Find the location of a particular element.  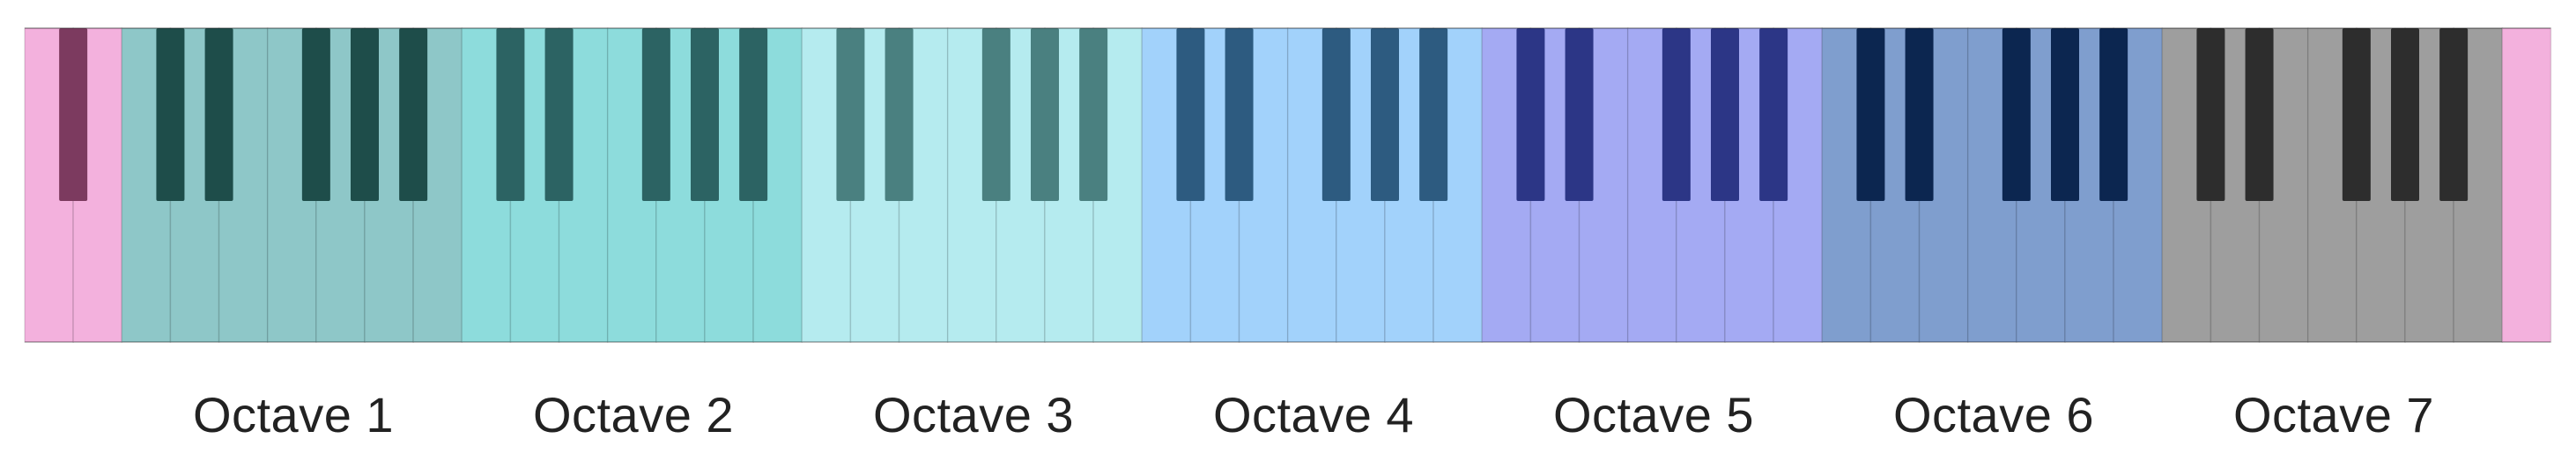

octave-label-2: Octave 2 is located at coordinates (634, 414).